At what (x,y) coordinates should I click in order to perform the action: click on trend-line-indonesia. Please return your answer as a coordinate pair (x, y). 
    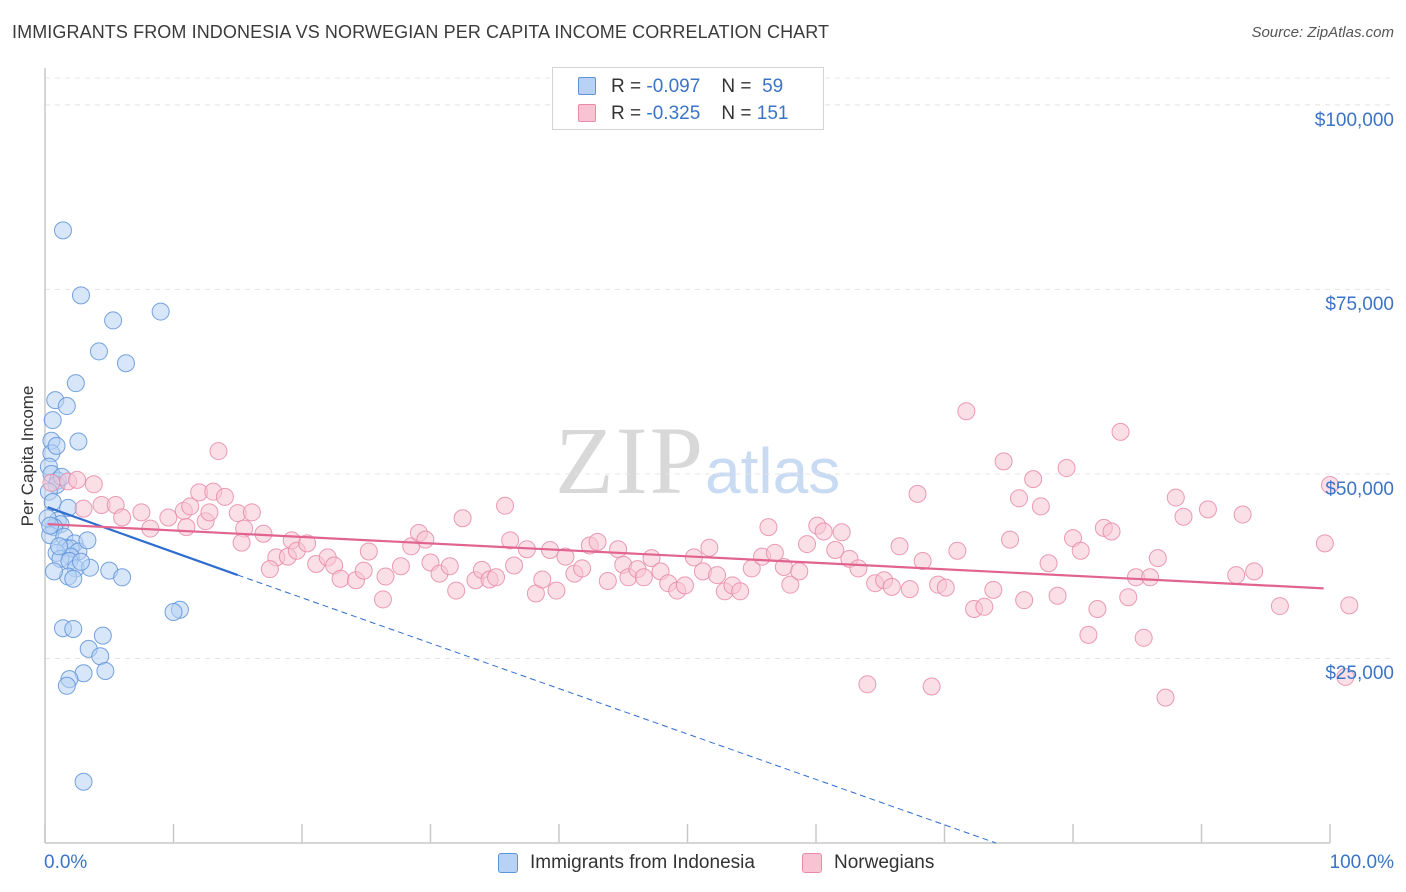
    Looking at the image, I should click on (143, 541).